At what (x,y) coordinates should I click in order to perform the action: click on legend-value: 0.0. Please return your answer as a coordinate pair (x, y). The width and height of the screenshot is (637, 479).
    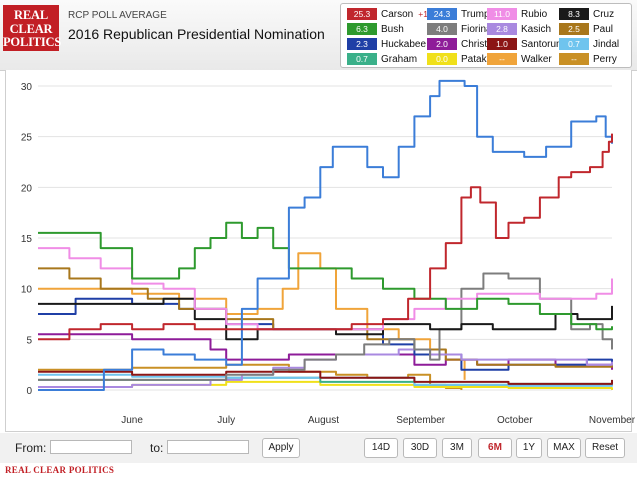
    Looking at the image, I should click on (442, 59).